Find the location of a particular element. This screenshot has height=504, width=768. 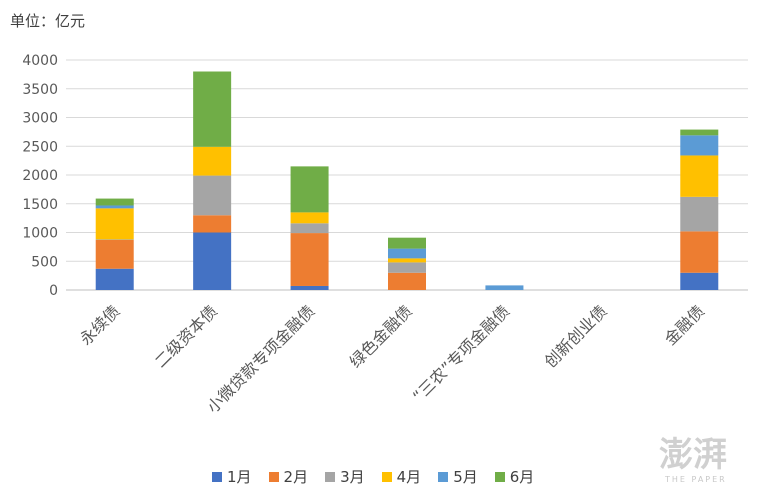

y-tick-label: 4000 is located at coordinates (40, 61).